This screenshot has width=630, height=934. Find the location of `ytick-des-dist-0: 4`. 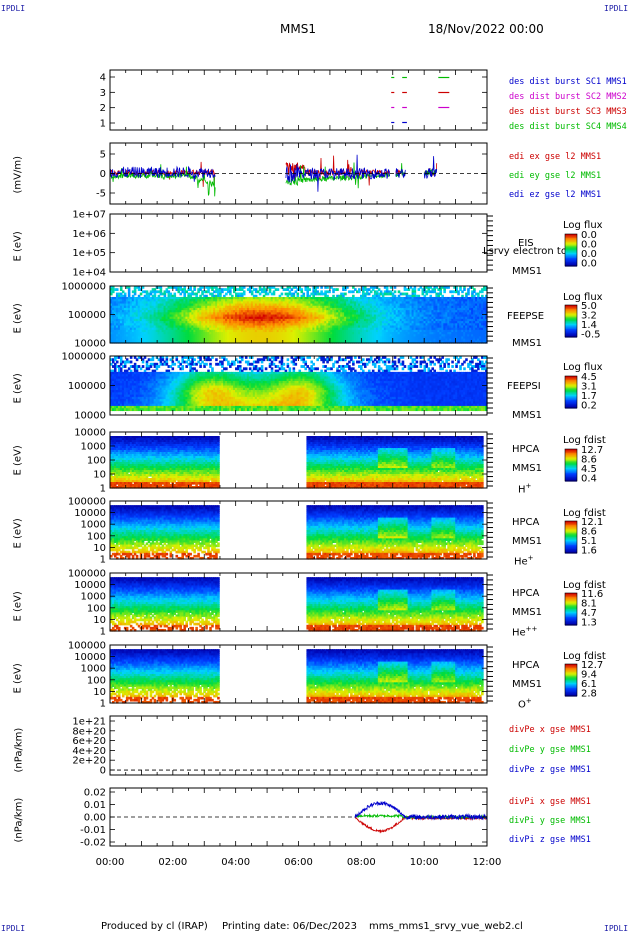

ytick-des-dist-0: 4 is located at coordinates (103, 78).